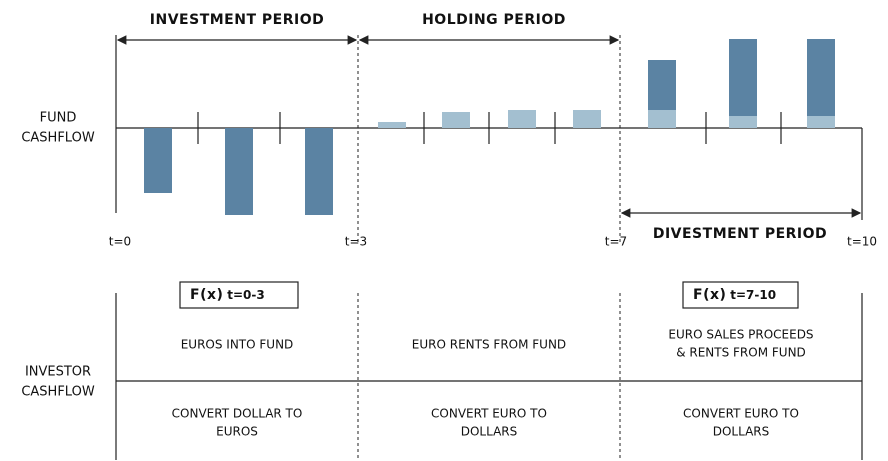 The image size is (888, 461). I want to click on formula: F(x) t=0-3, so click(227, 295).